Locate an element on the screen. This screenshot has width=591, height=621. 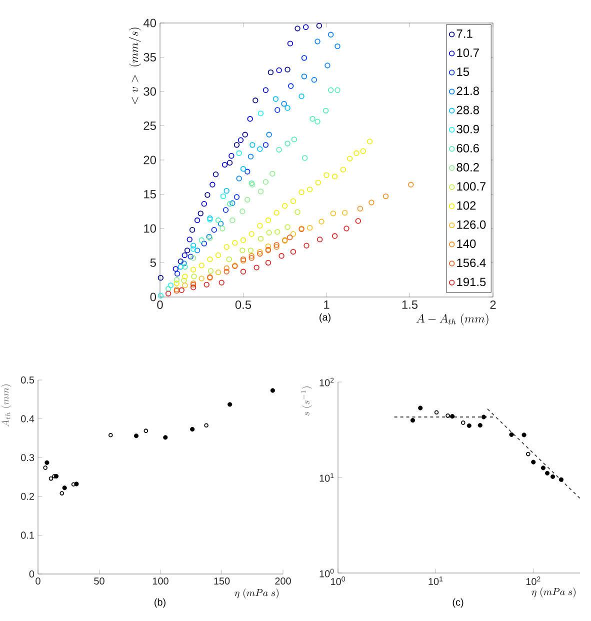
x-tick-label: 100 is located at coordinates (160, 581).